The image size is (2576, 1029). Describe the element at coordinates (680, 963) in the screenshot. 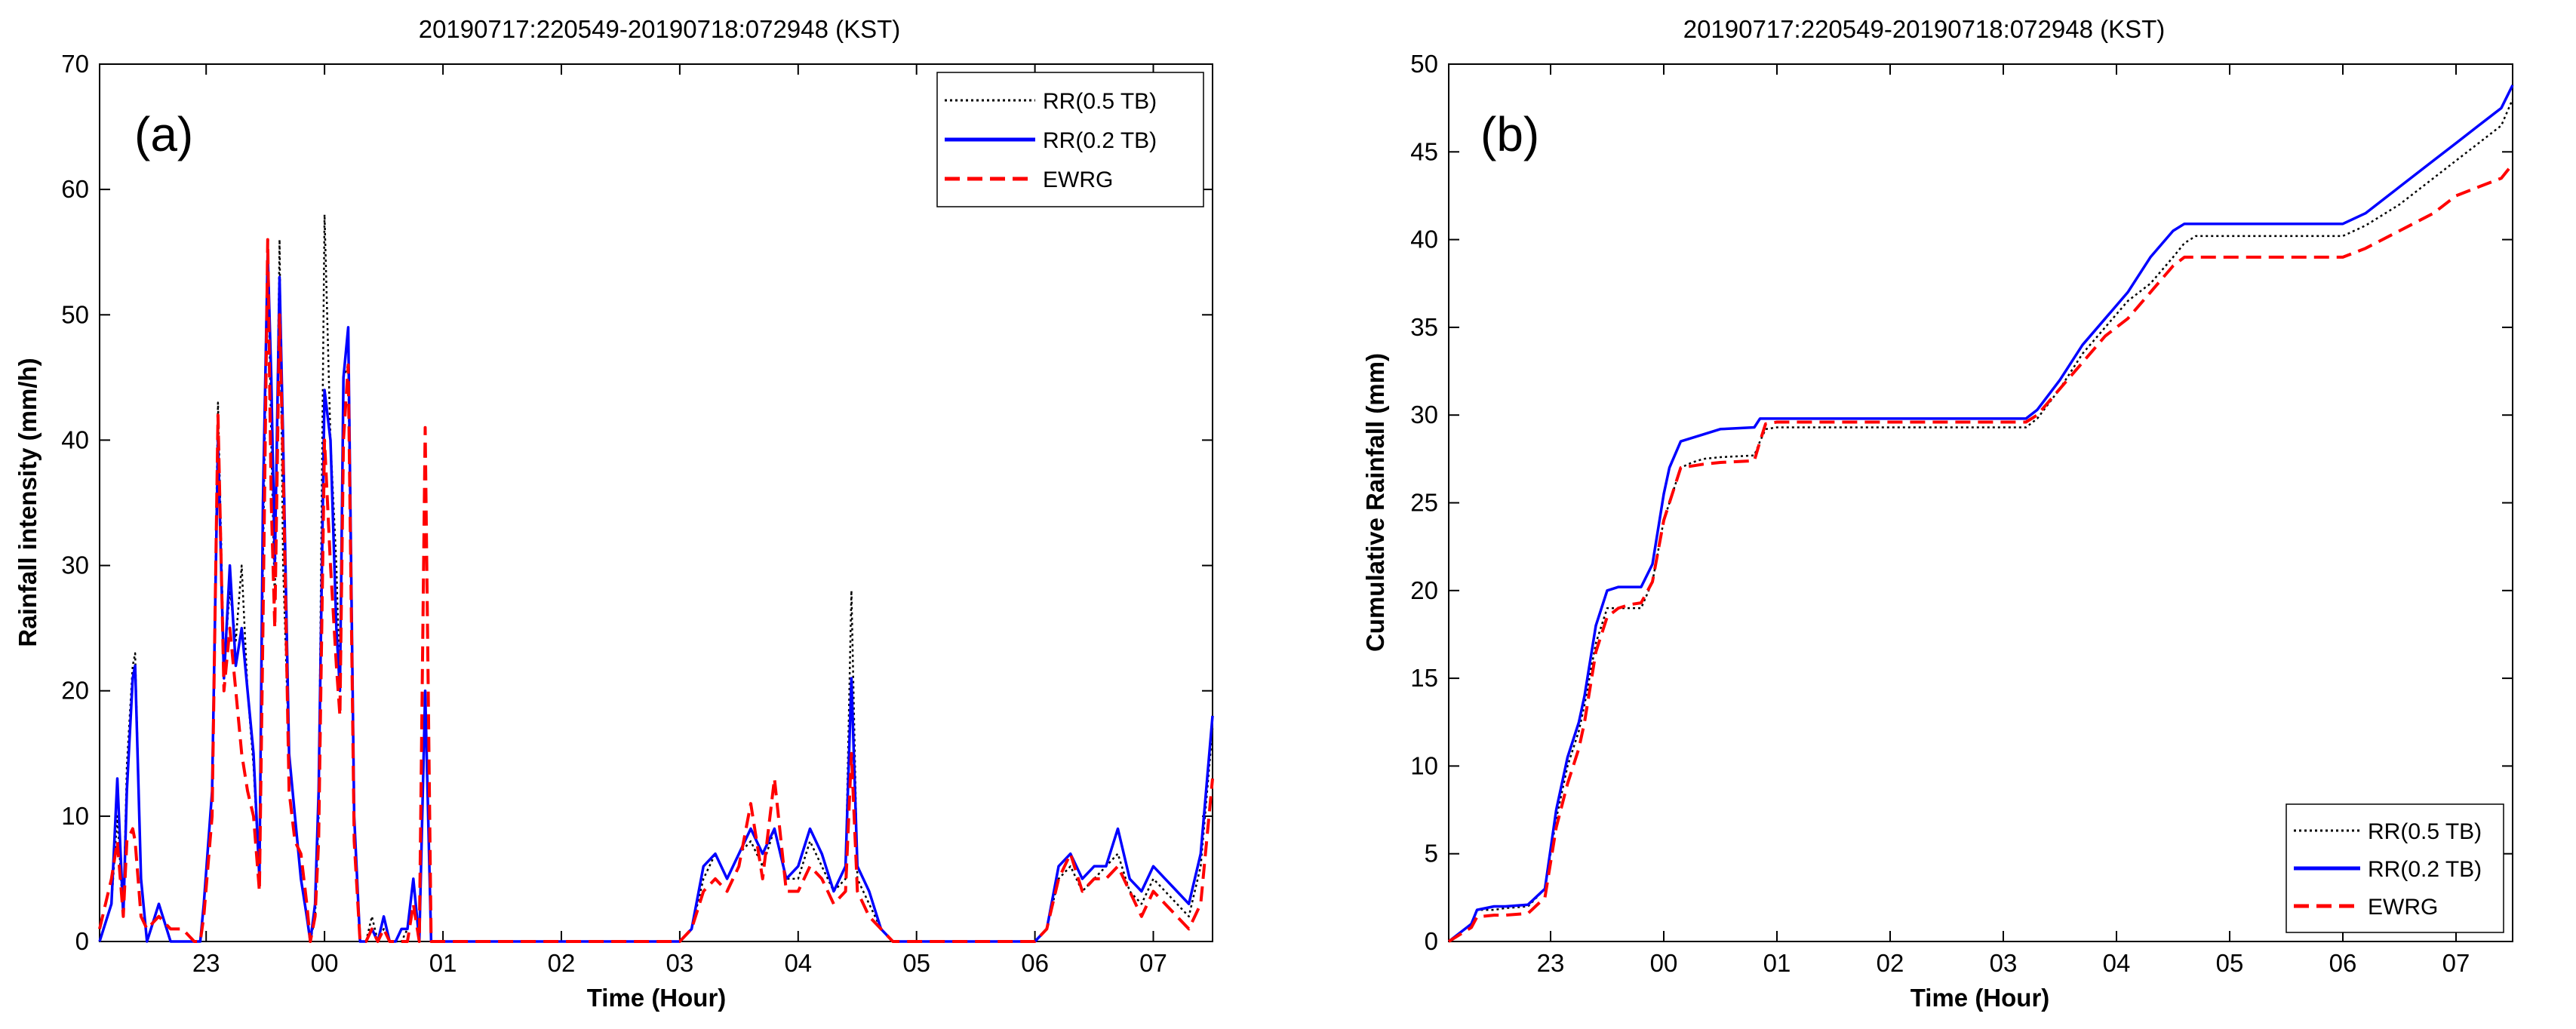

I see `chart-a-xtick-label: 03` at that location.